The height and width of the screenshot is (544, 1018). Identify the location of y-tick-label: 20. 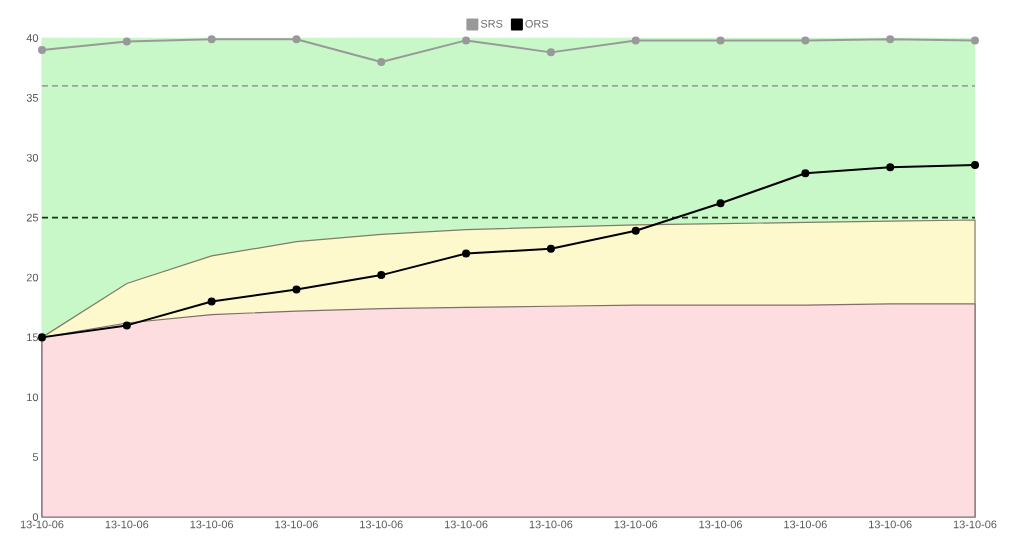
(32, 277).